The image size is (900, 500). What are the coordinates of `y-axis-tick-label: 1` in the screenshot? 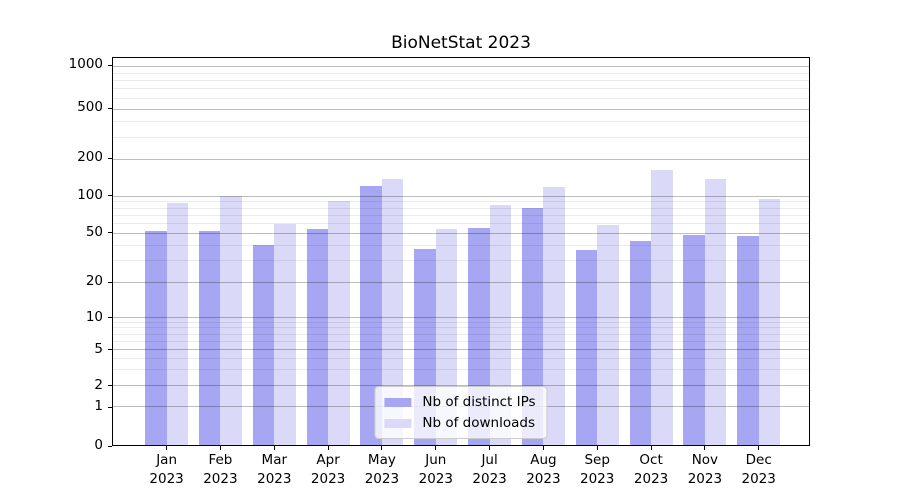 It's located at (98, 406).